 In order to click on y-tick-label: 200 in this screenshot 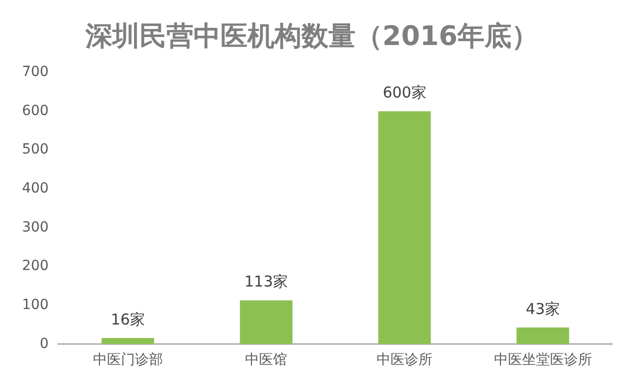, I will do `click(35, 266)`.